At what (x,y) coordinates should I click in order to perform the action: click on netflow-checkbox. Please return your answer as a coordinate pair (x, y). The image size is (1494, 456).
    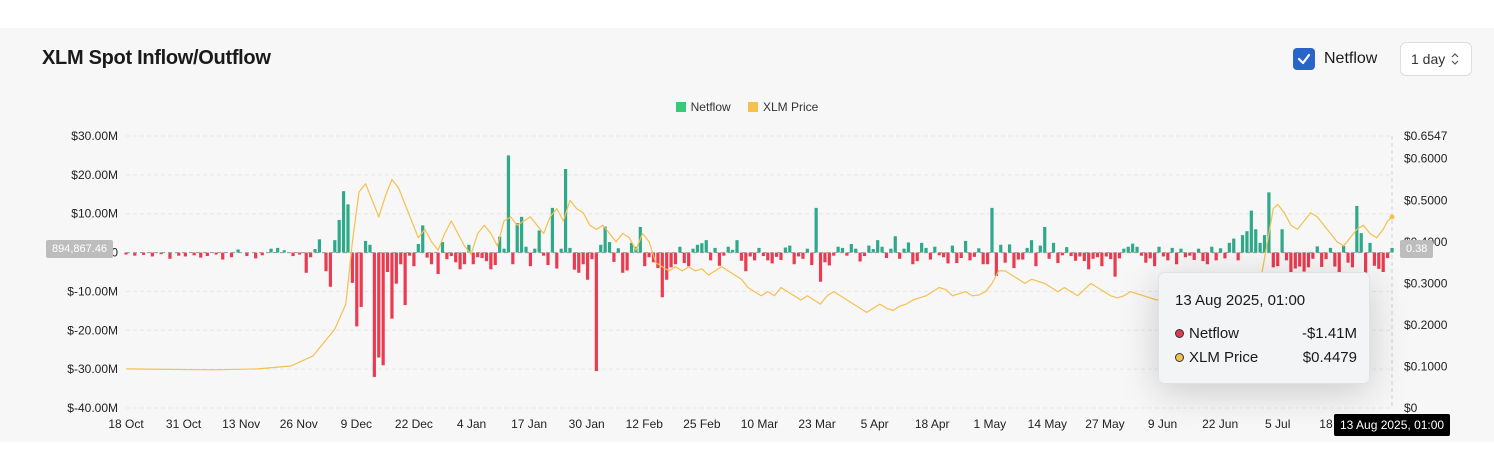
    Looking at the image, I should click on (1304, 59).